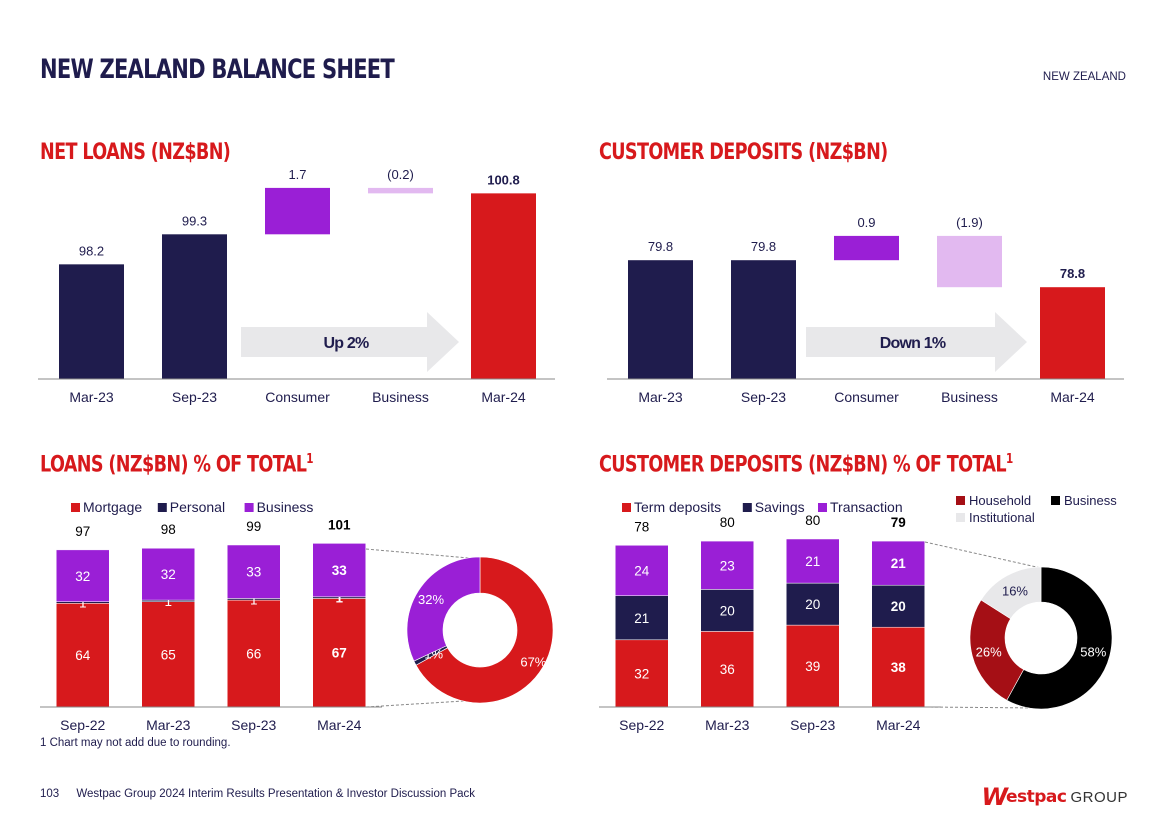 Image resolution: width=1168 pixels, height=825 pixels. I want to click on connector-top, so click(983, 555).